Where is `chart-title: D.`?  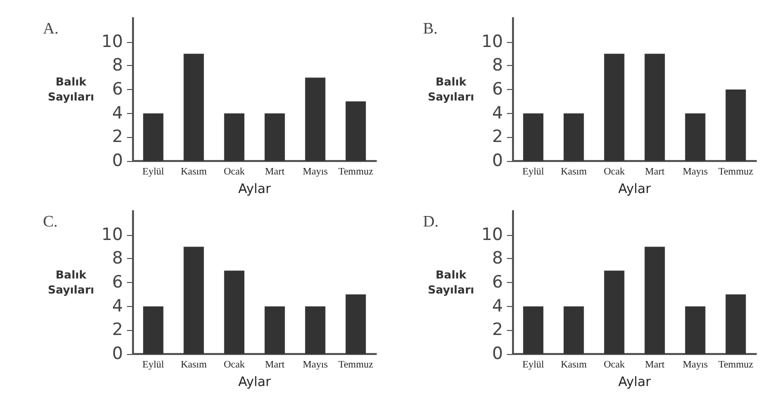
chart-title: D. is located at coordinates (431, 222).